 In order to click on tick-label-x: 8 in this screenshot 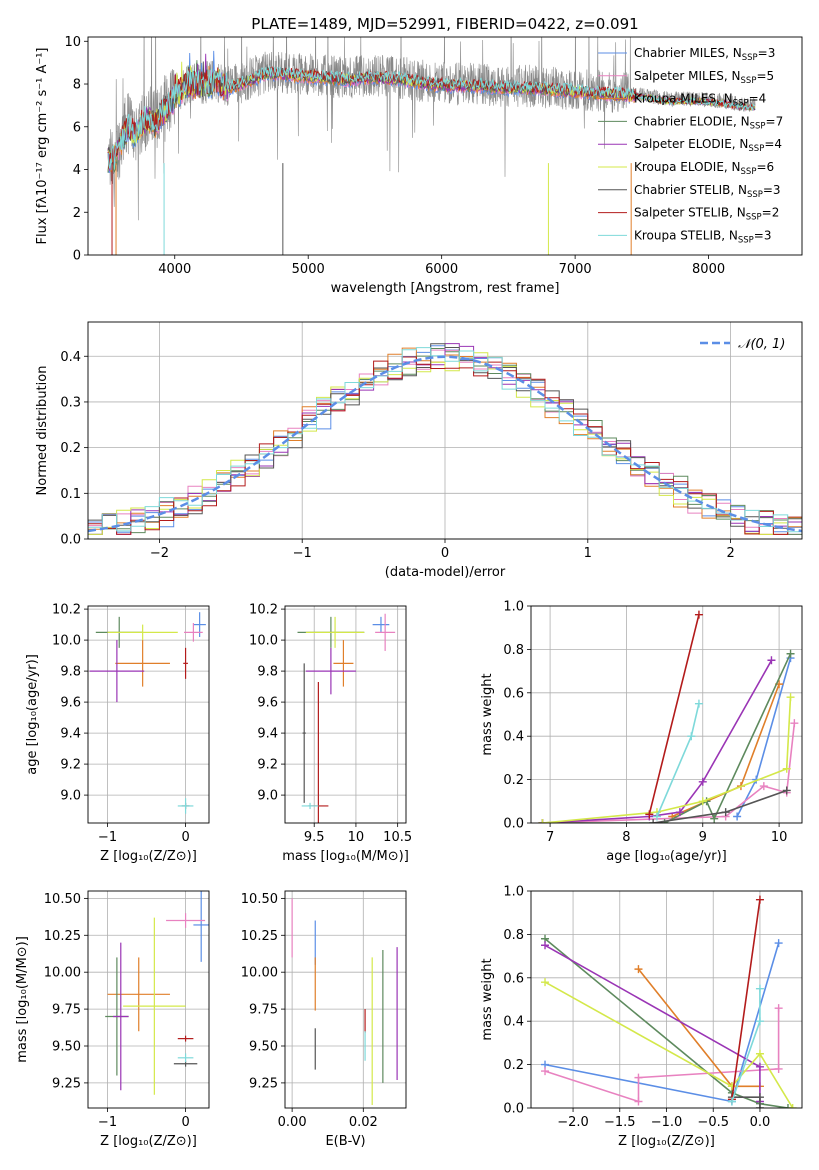, I will do `click(626, 837)`.